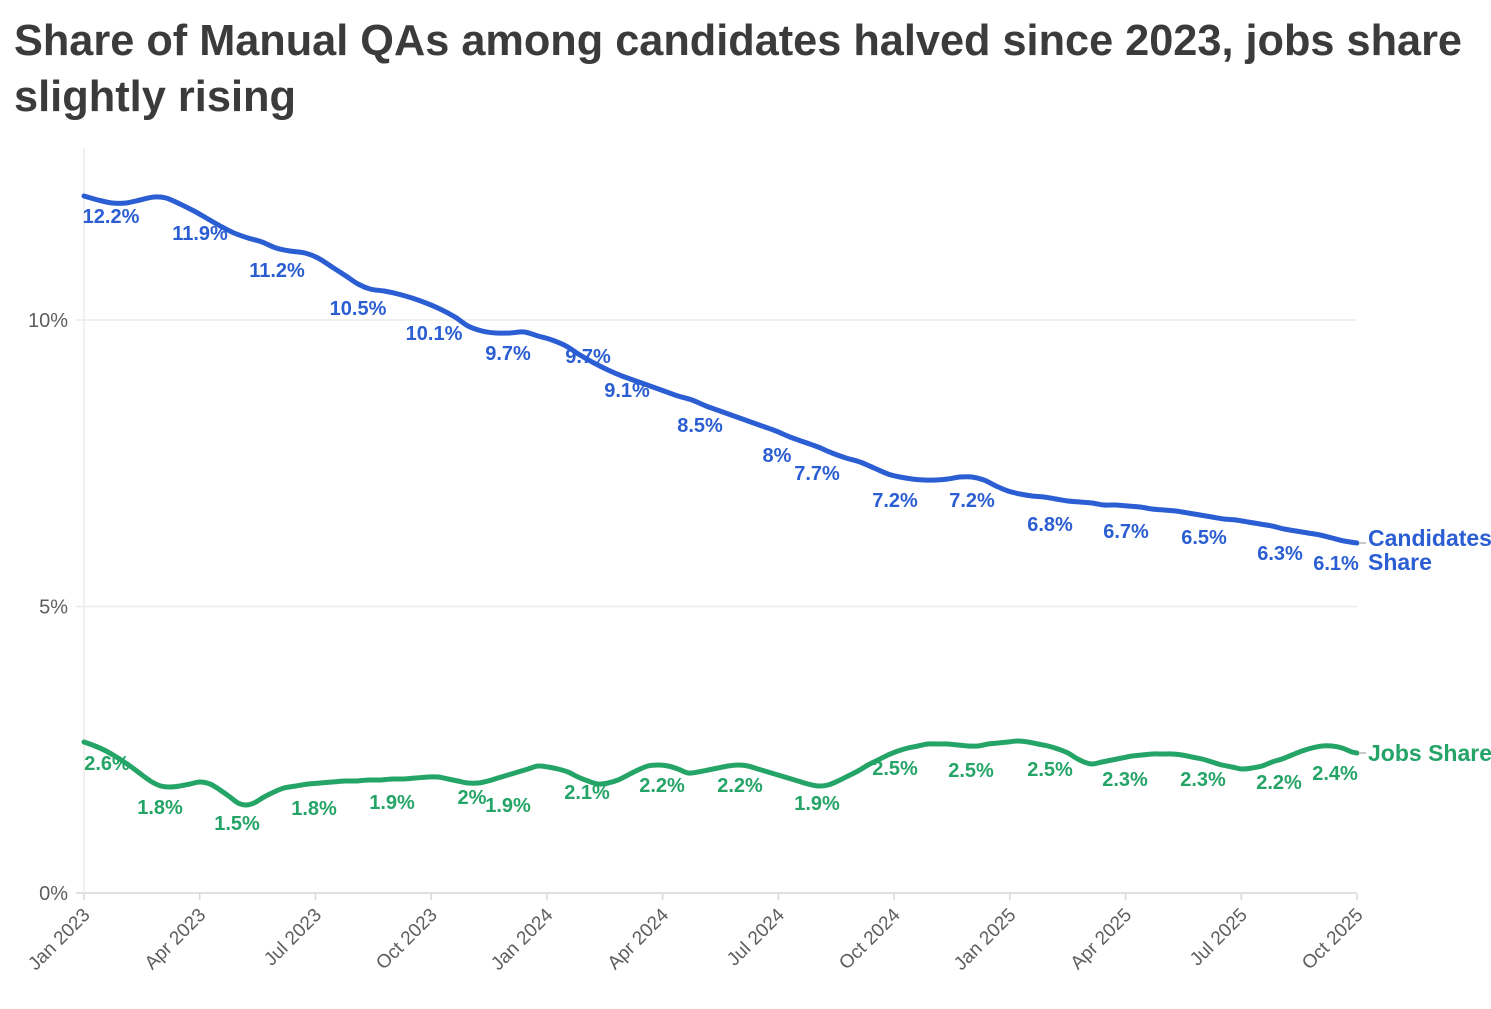 The width and height of the screenshot is (1491, 1009). Describe the element at coordinates (155, 96) in the screenshot. I see `chart-title-line2: slightly rising` at that location.